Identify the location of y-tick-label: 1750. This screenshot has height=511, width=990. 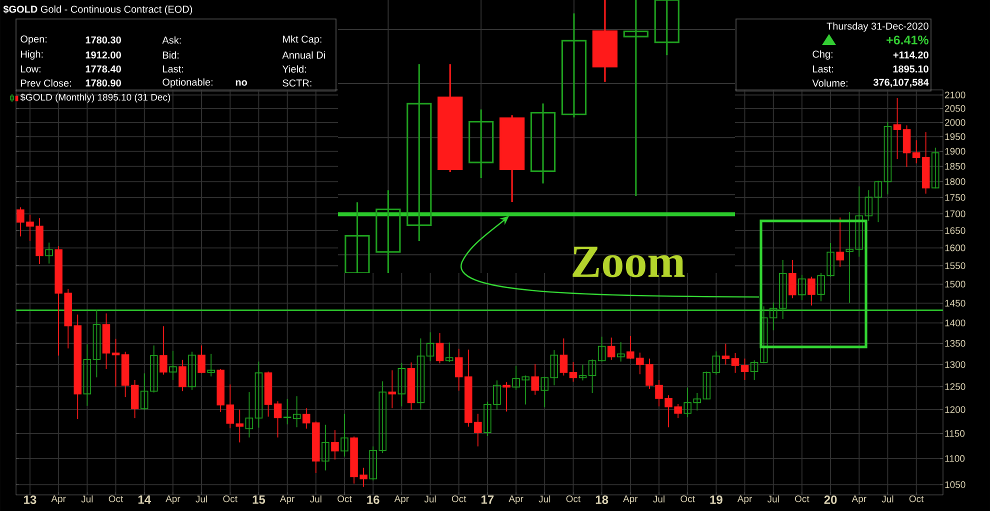
(955, 197).